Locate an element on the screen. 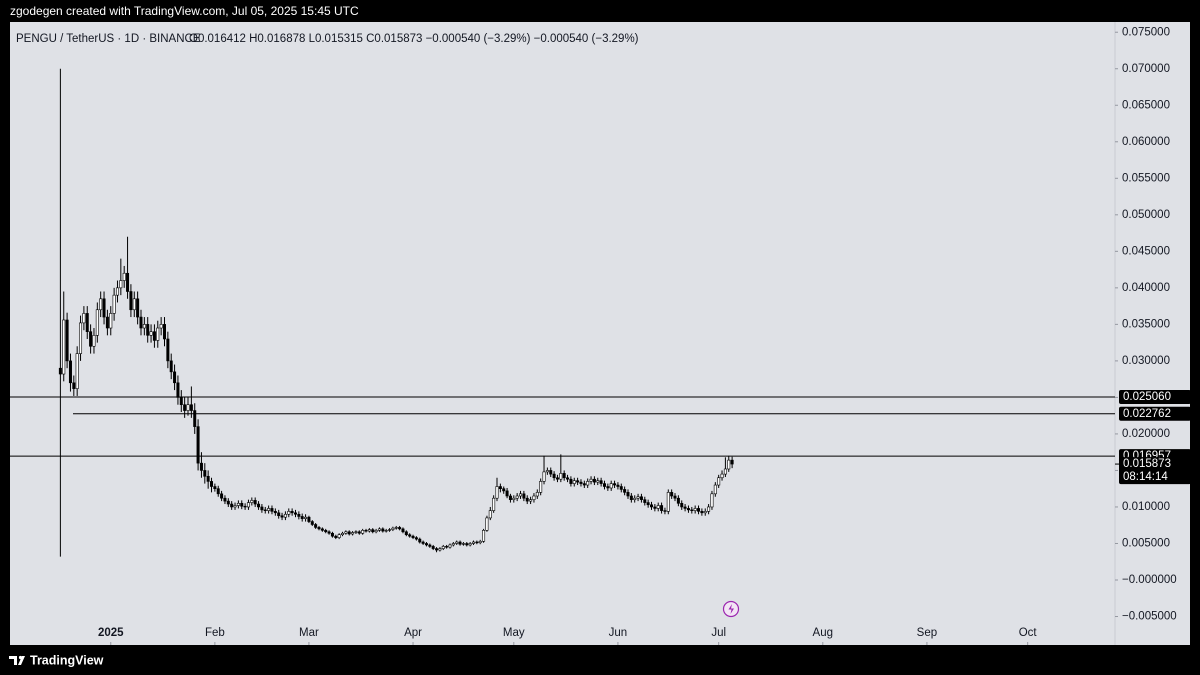 This screenshot has width=1200, height=675. x-tick-label: Aug is located at coordinates (823, 633).